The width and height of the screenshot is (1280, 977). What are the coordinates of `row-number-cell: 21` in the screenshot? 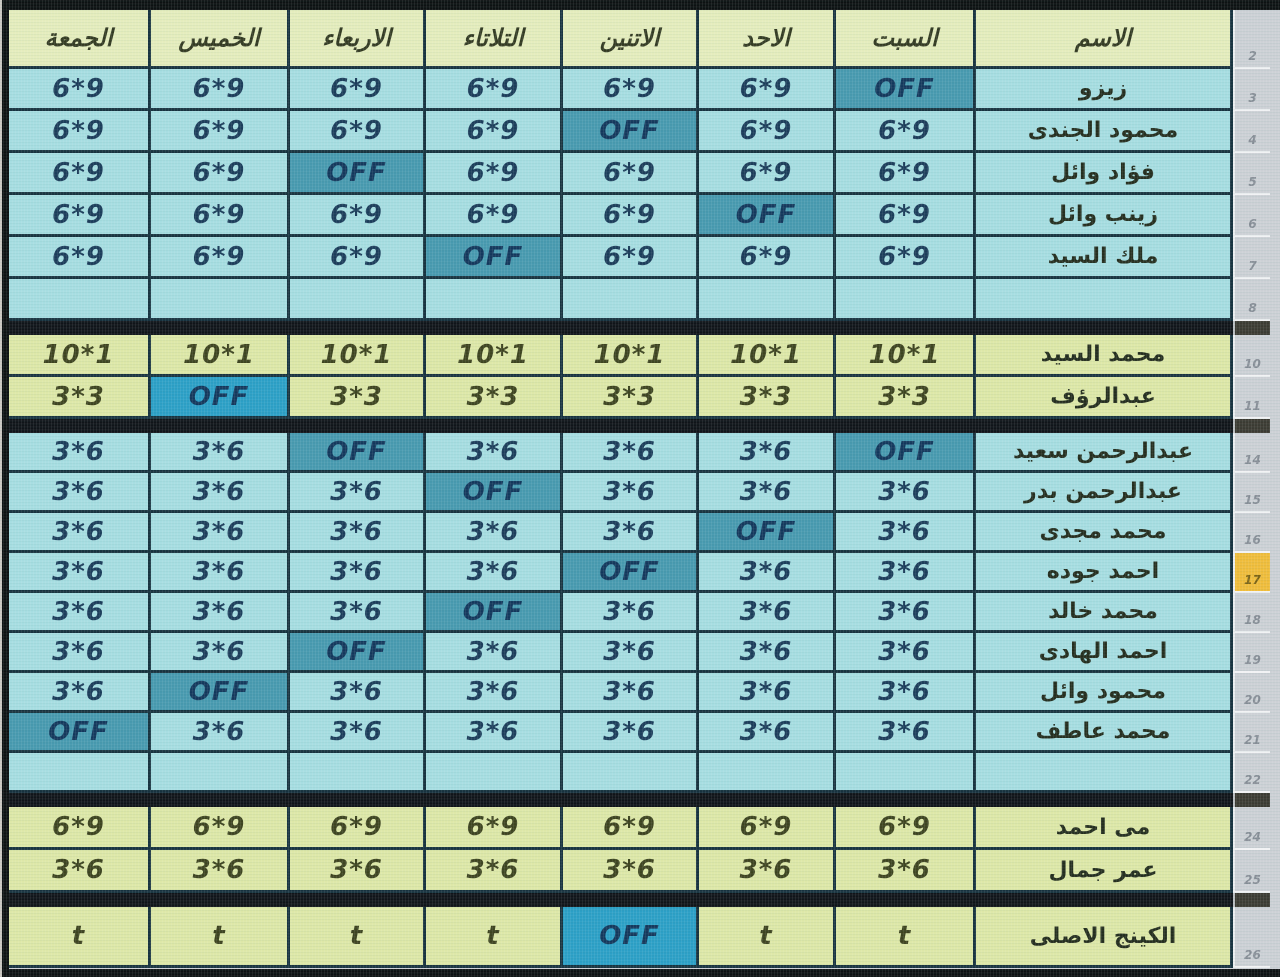 It's located at (1251, 733).